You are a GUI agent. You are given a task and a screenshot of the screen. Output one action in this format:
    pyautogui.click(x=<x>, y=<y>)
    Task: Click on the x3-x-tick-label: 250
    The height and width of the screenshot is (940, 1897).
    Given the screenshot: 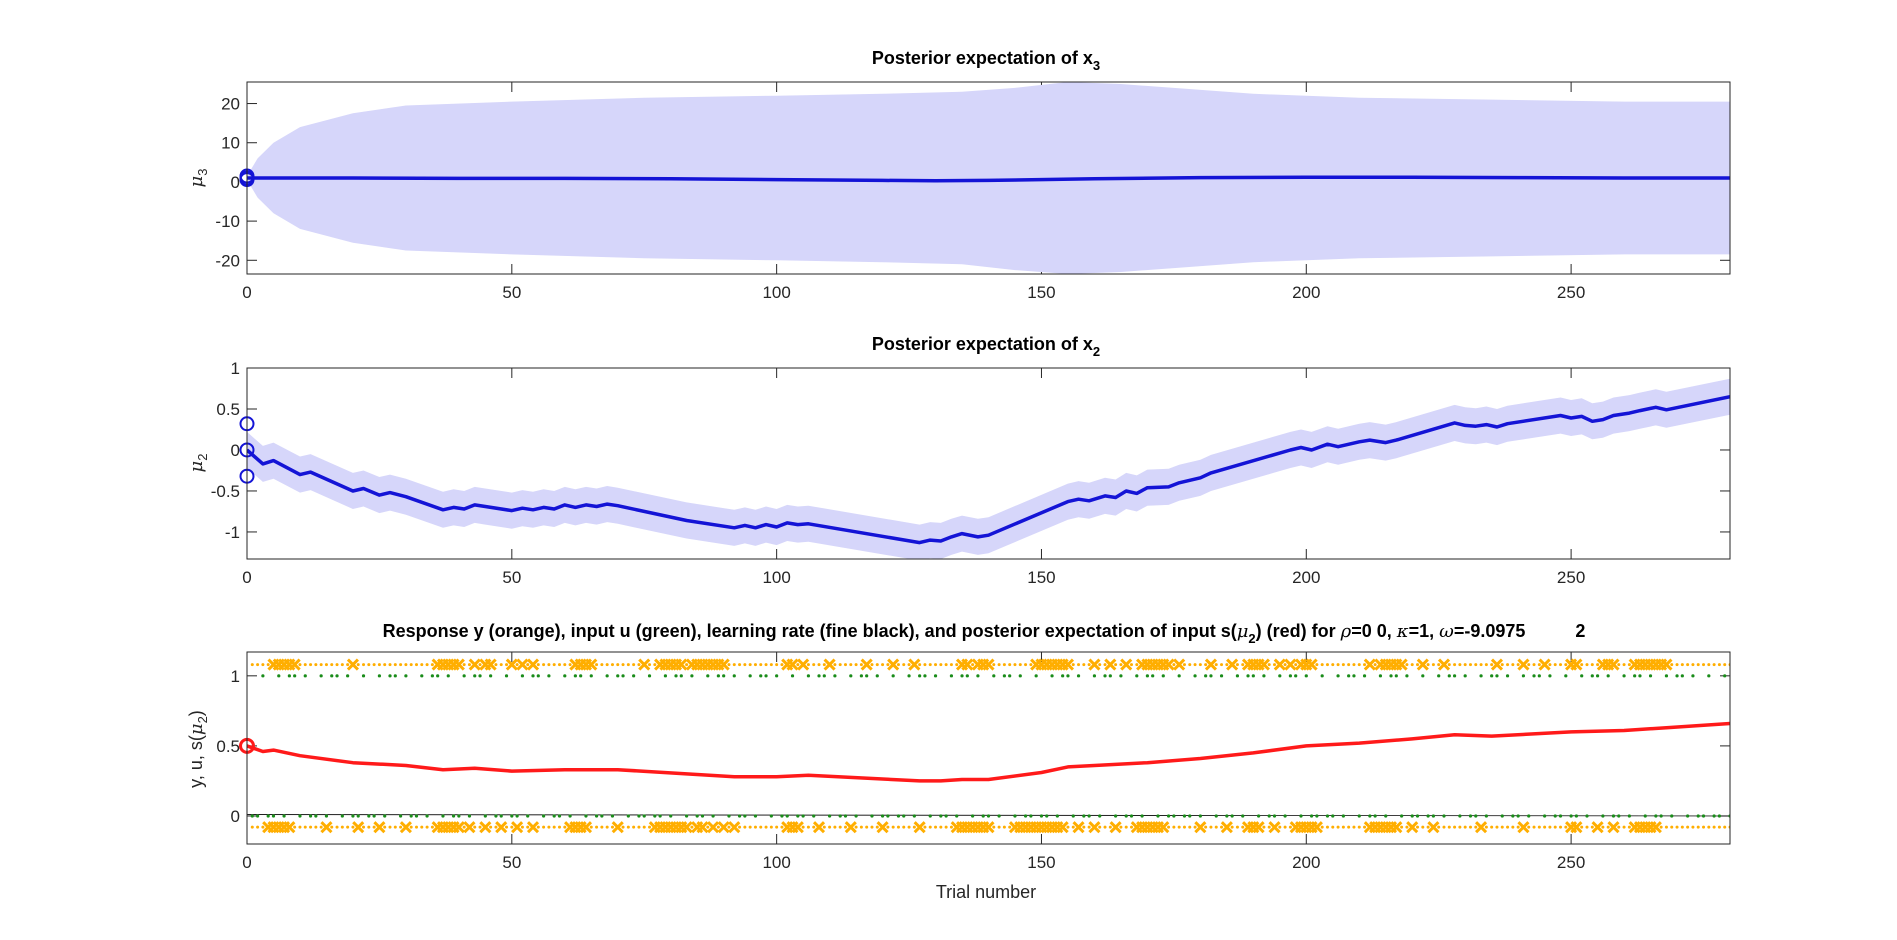 What is the action you would take?
    pyautogui.click(x=1571, y=292)
    